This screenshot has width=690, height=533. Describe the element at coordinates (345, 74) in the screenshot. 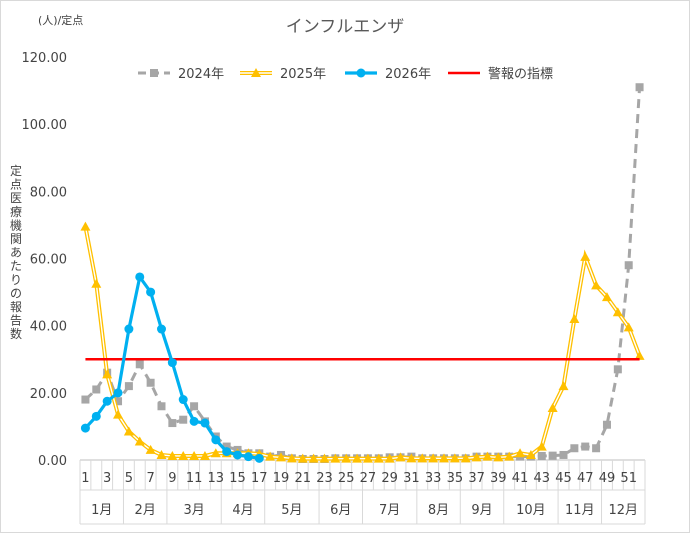

I see `legend: 2024年 2025年 2026年 警報の指標` at that location.